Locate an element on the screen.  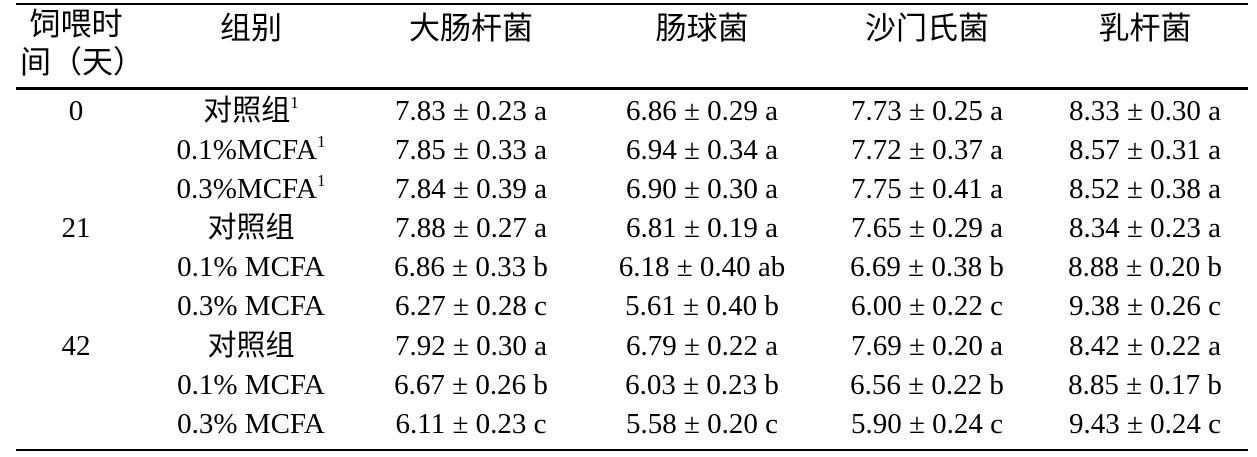
header-group: 组别 is located at coordinates (251, 29).